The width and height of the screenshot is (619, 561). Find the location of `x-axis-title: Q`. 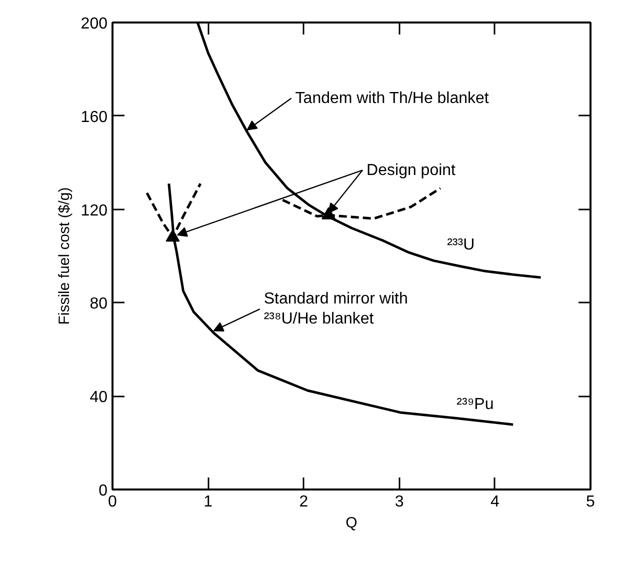

x-axis-title: Q is located at coordinates (352, 523).